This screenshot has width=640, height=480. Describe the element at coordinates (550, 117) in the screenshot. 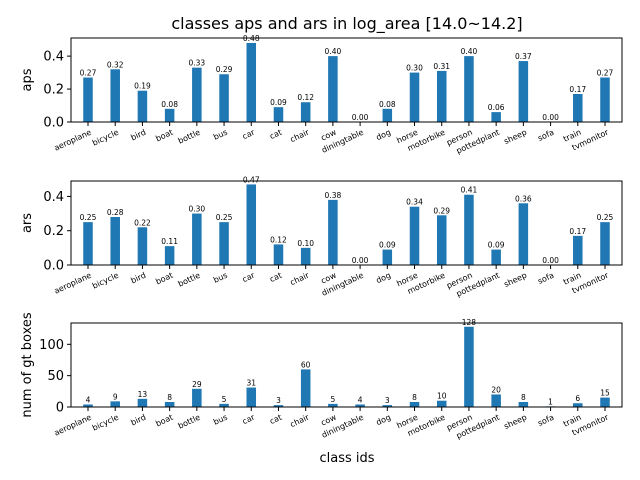

I see `data-label-sofa: 0.00` at that location.